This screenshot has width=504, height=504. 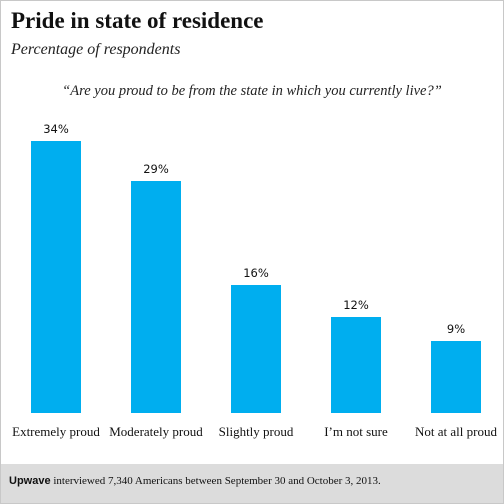 I want to click on bar-extremely-proud, so click(x=56, y=277).